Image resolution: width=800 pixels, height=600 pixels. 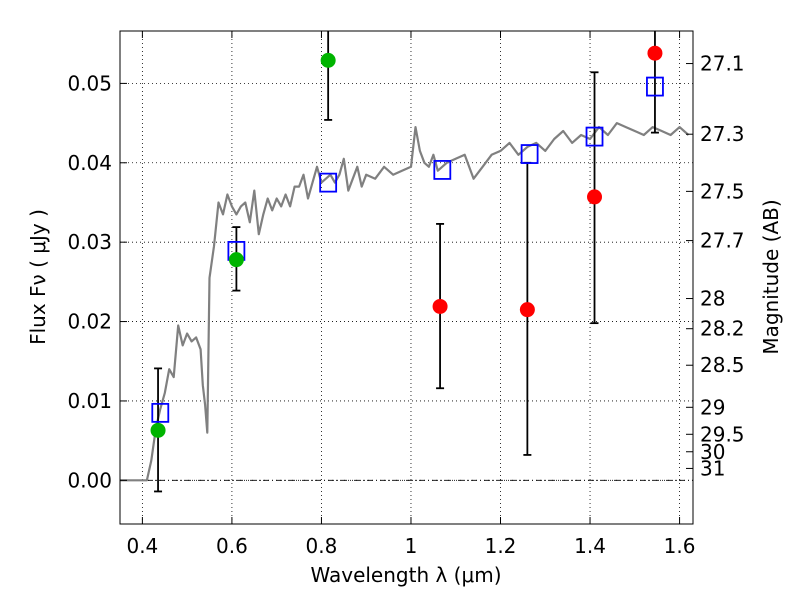 I want to click on y2-tick-label: 29.5, so click(x=722, y=434).